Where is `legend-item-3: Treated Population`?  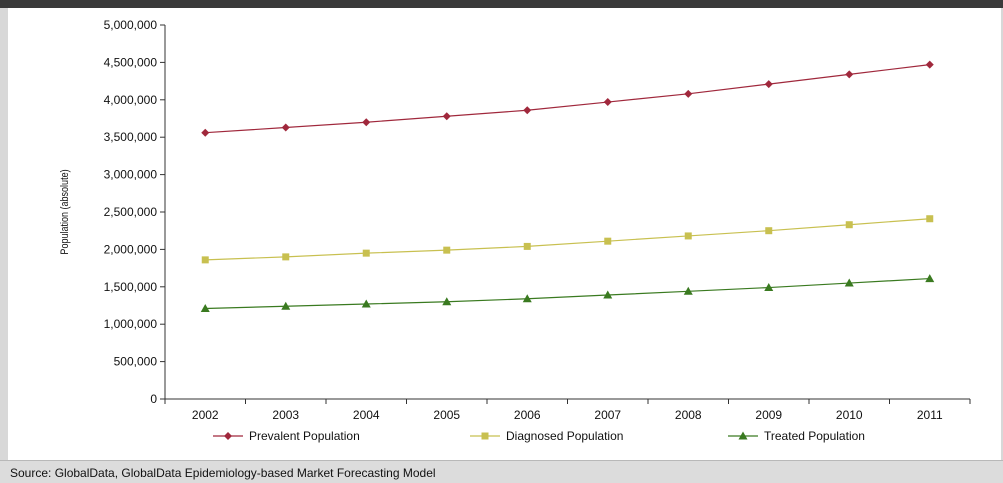
legend-item-3: Treated Population is located at coordinates (796, 436).